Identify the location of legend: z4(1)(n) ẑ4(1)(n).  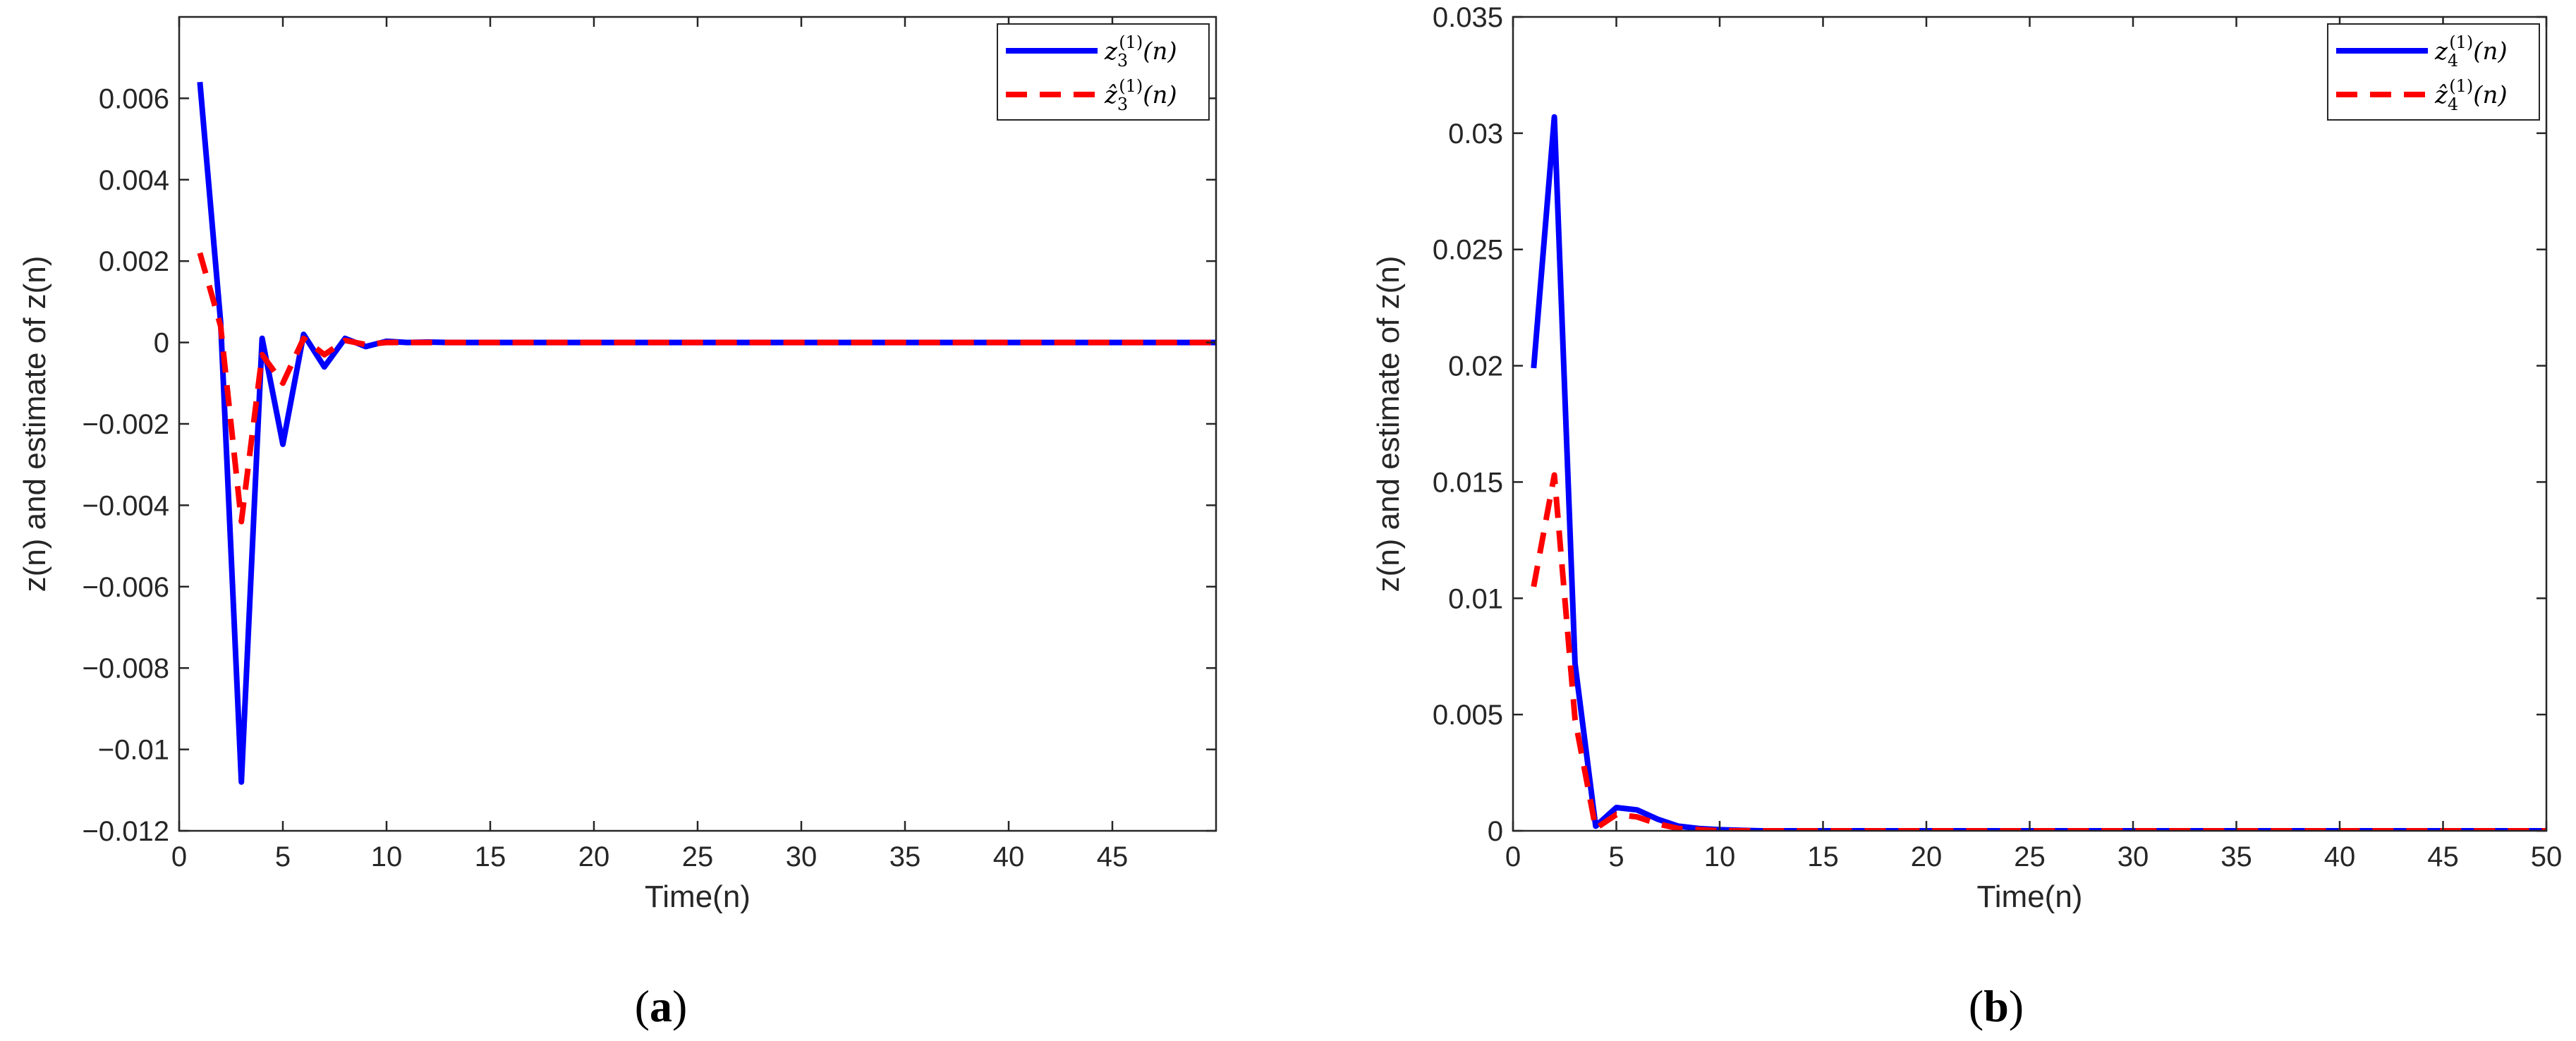
(2433, 72).